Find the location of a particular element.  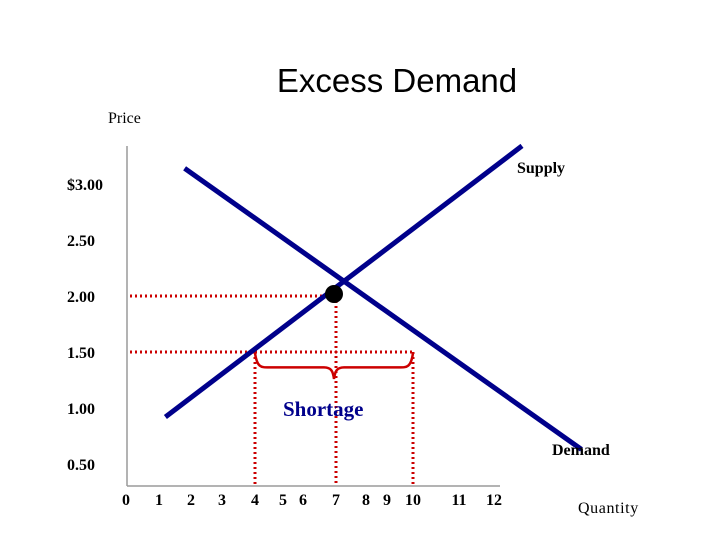

x-tick-label: 0 is located at coordinates (126, 500).